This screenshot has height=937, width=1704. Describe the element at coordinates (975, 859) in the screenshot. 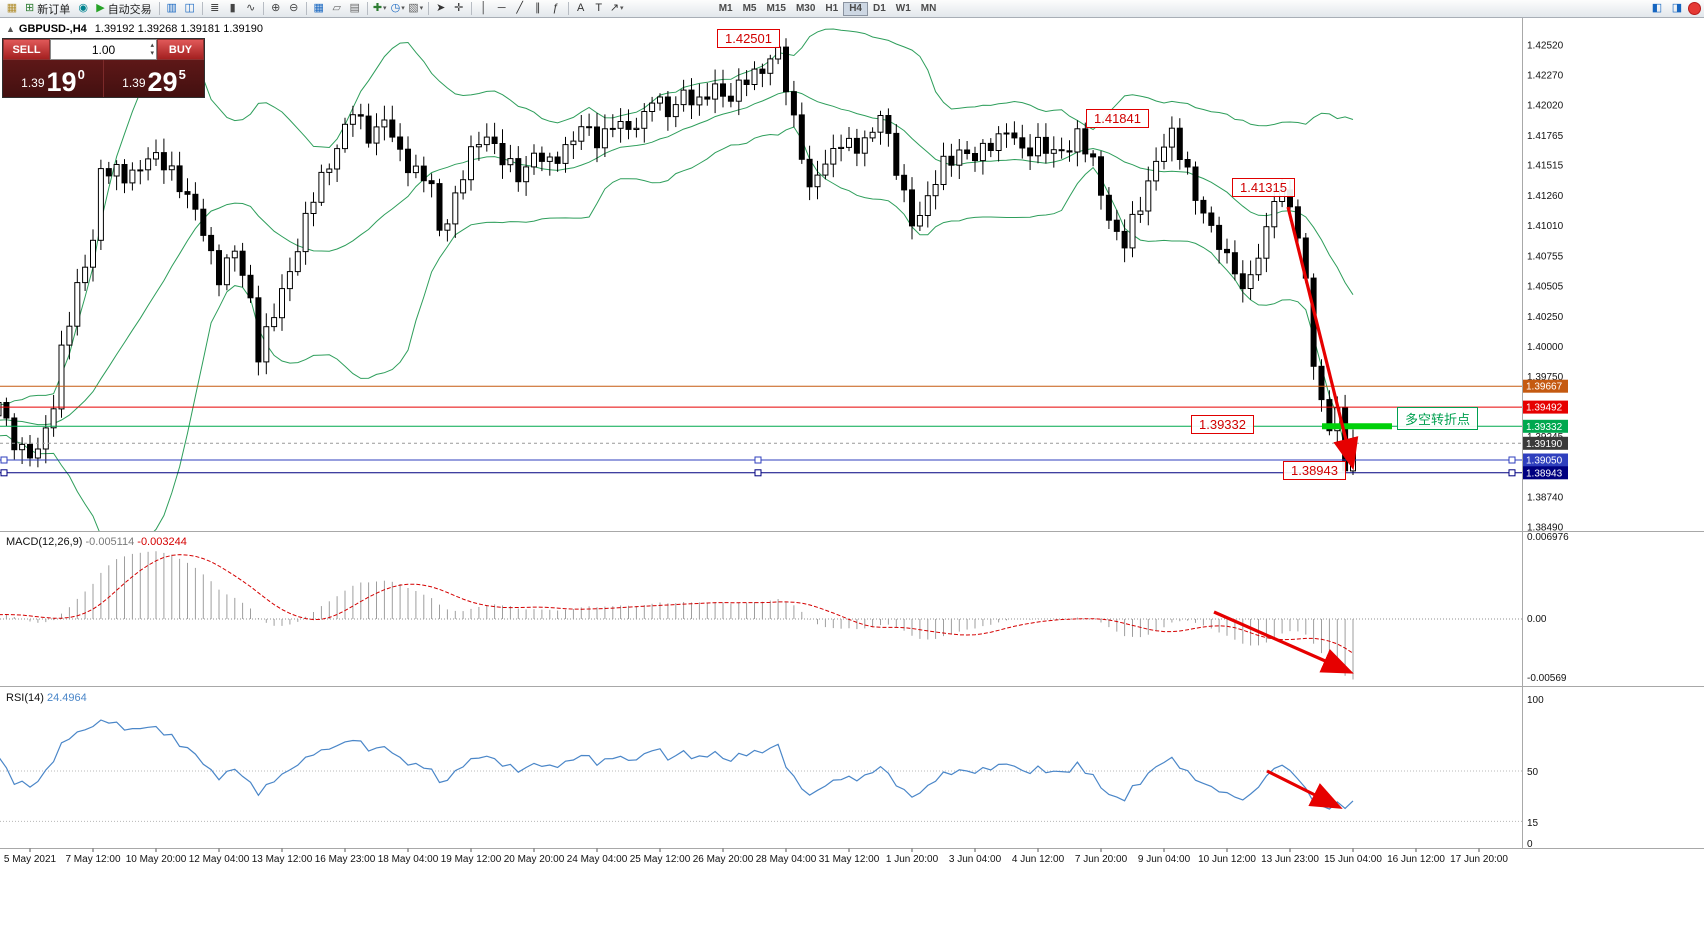

I see `time-axis-label: 3 Jun 04:00` at that location.